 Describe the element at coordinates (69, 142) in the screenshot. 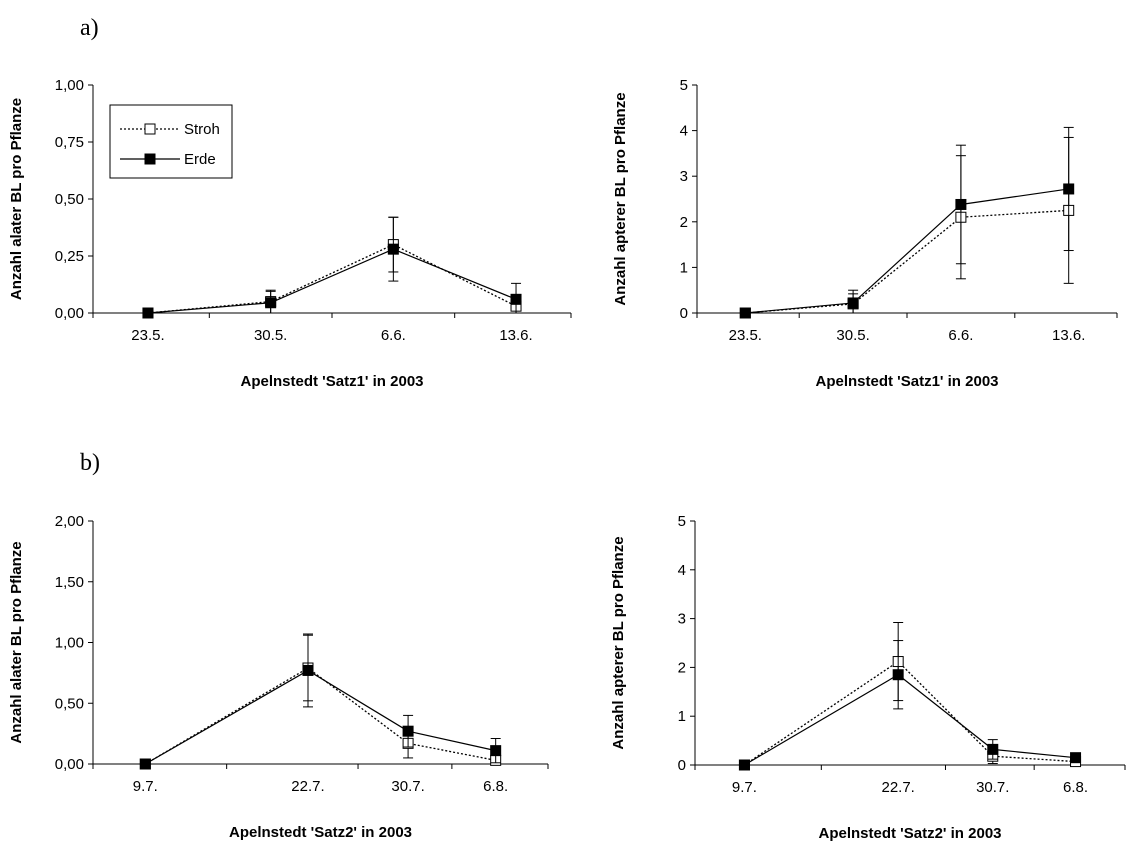

I see `y-tick-label: 0,75` at that location.